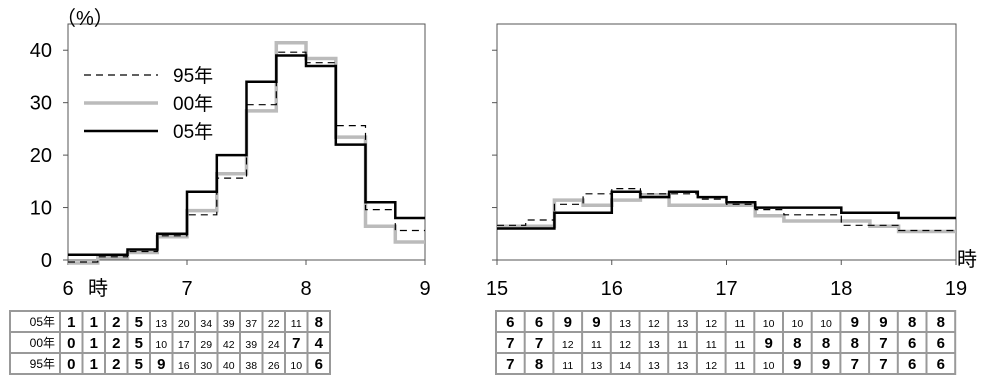 This screenshot has height=378, width=986. Describe the element at coordinates (726, 289) in the screenshot. I see `x-tick-label: 17` at that location.